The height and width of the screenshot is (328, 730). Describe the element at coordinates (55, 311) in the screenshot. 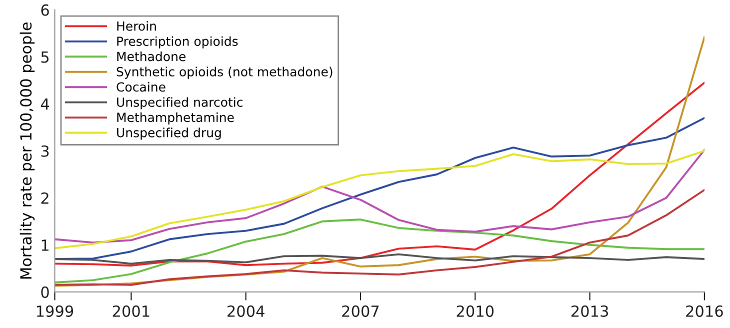

I see `x-tick-label: 1999` at that location.